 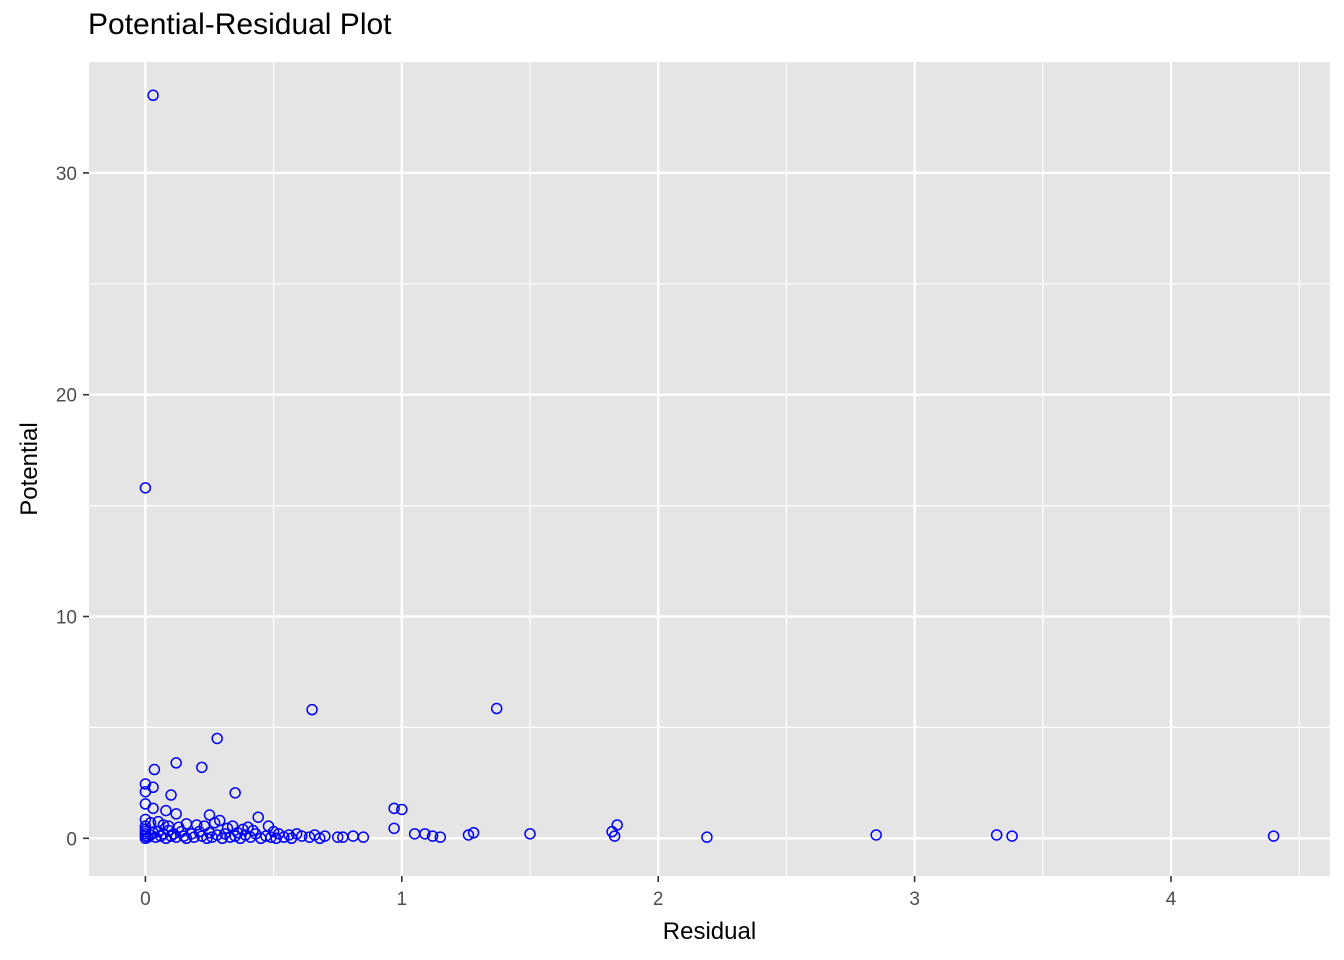 What do you see at coordinates (402, 899) in the screenshot?
I see `x-tick-label: 1` at bounding box center [402, 899].